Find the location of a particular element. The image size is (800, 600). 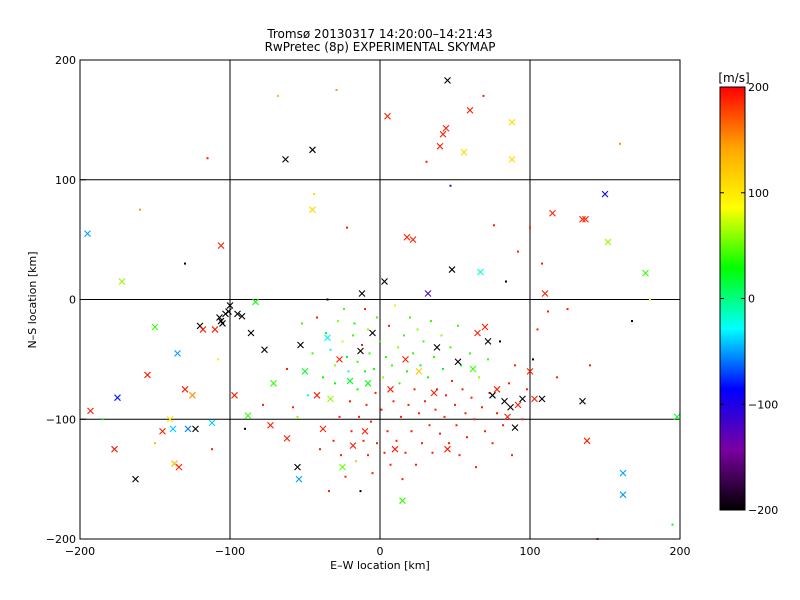

y-tick-label: 200 is located at coordinates (65, 60).